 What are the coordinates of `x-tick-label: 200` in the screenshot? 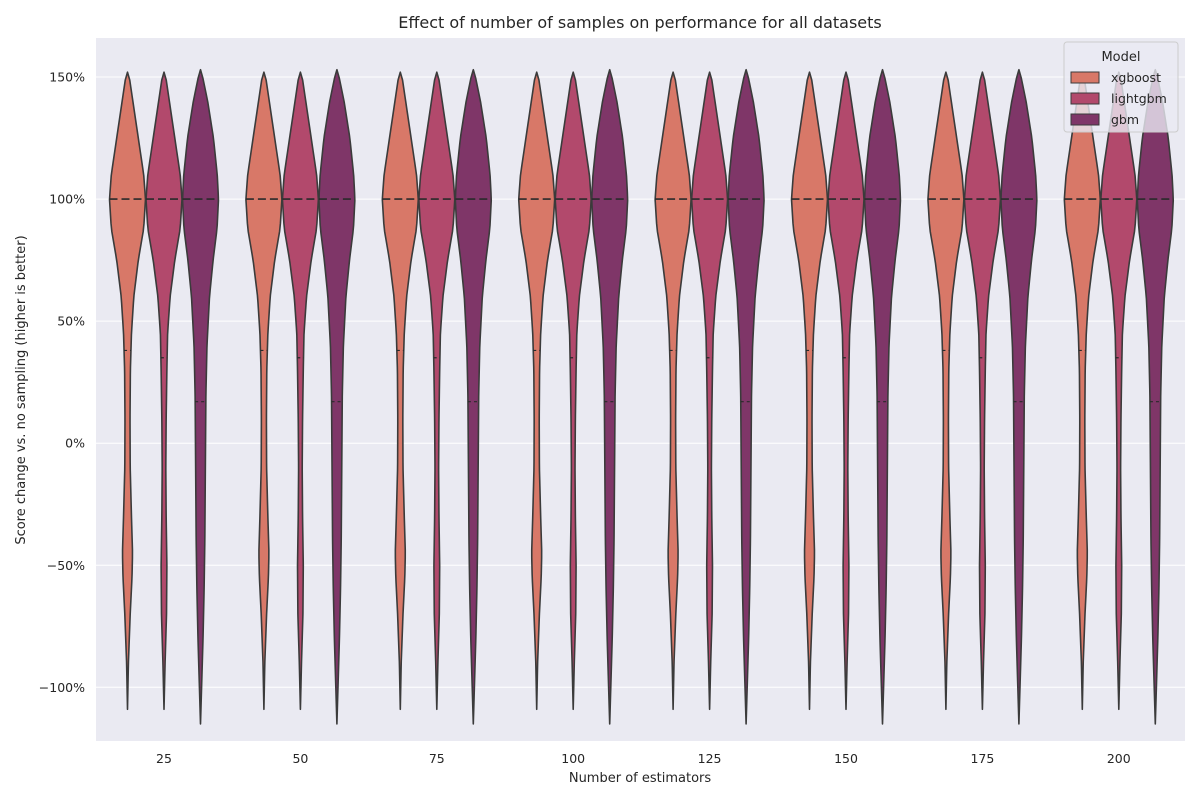 It's located at (1119, 758).